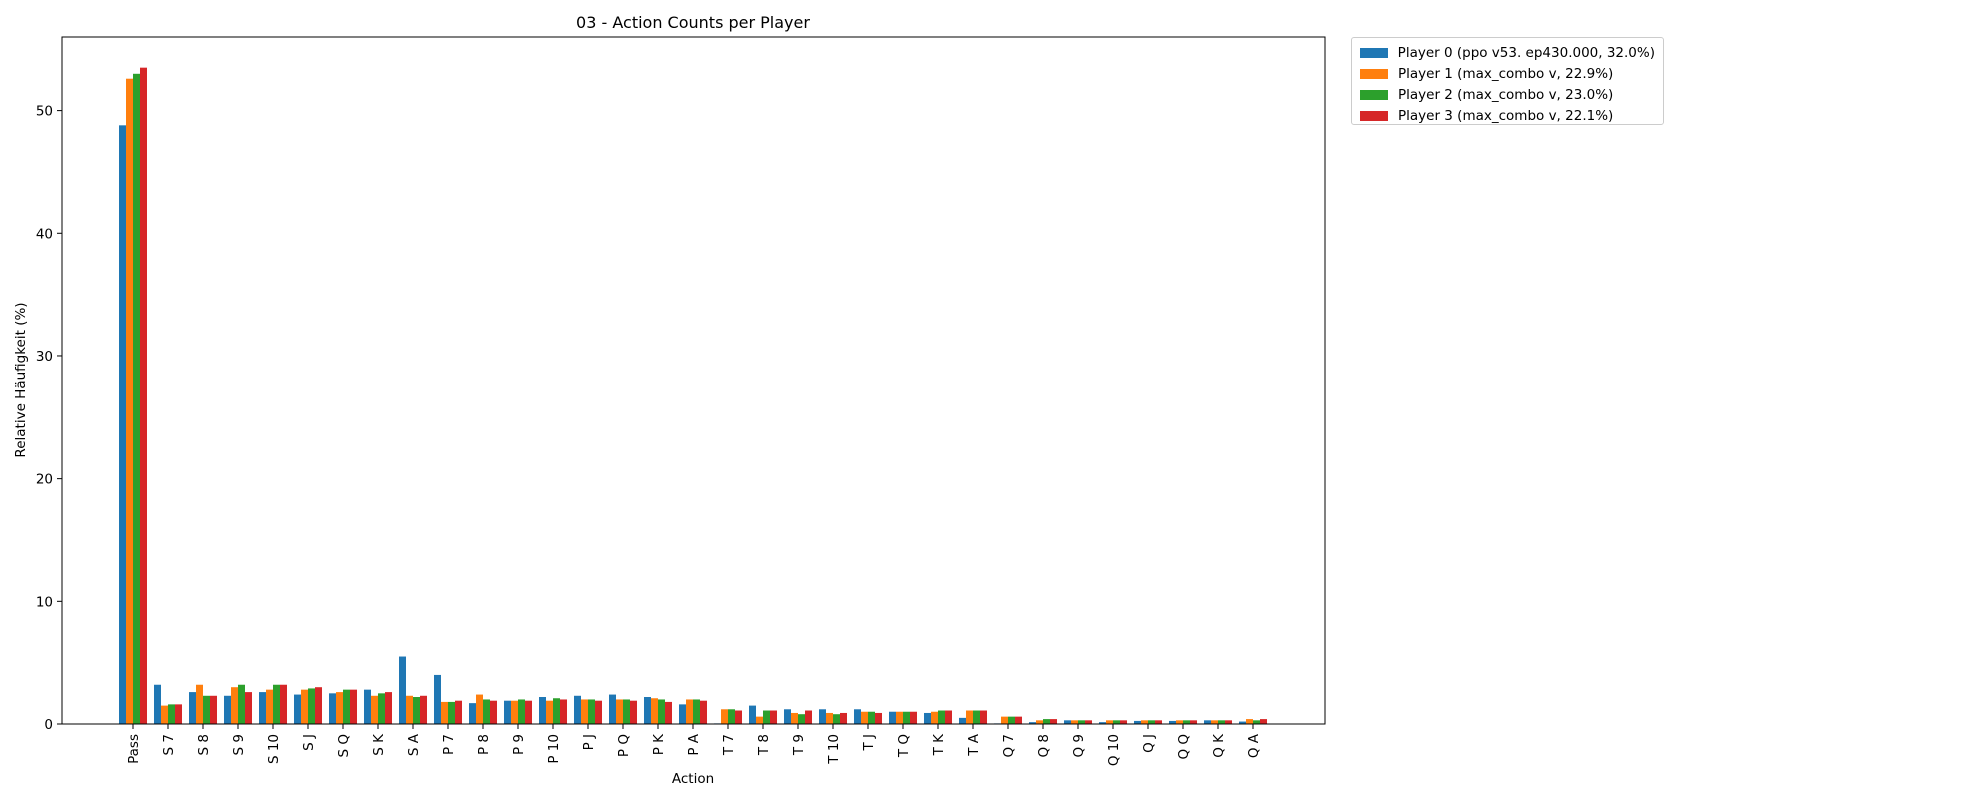 This screenshot has width=1980, height=800. Describe the element at coordinates (49, 418) in the screenshot. I see `y-axis: 0 10 20 30 40 50` at that location.